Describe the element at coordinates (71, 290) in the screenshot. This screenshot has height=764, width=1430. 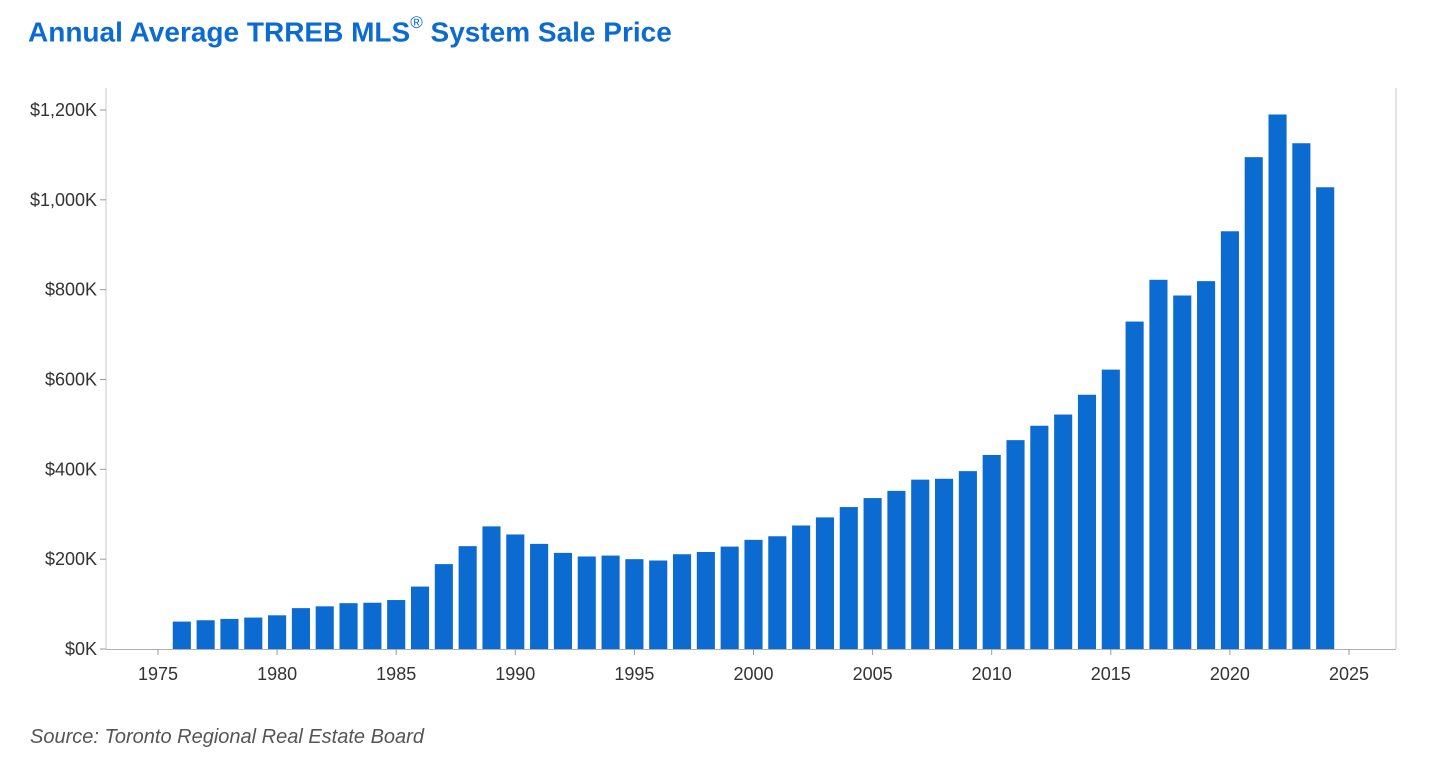
I see `y-tick-label: $800K` at that location.